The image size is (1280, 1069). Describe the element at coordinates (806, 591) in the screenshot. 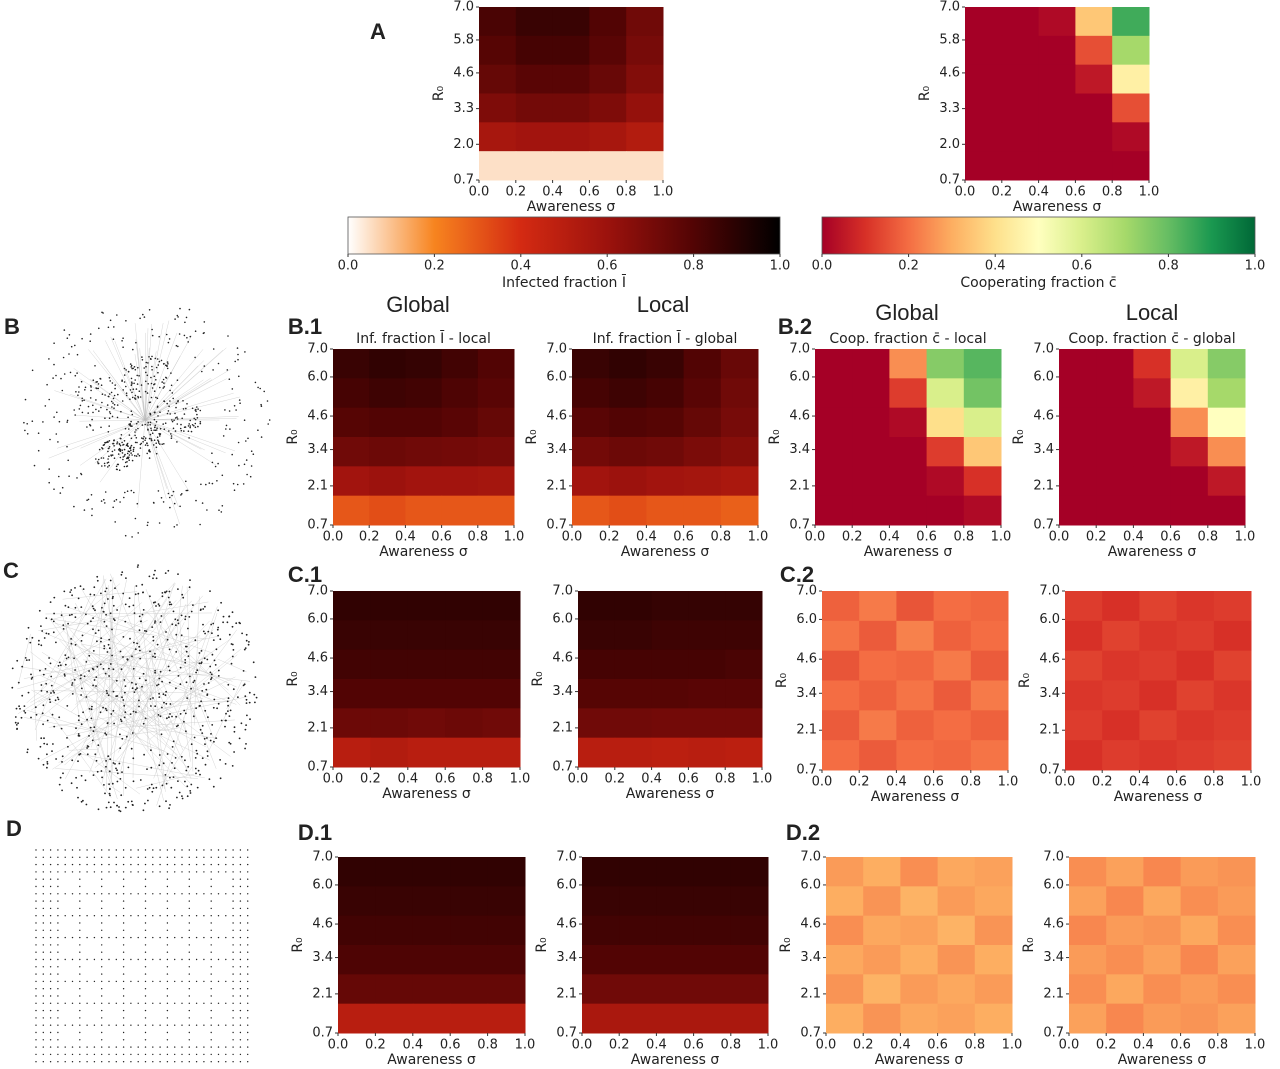

I see `y-tick-label: 7.0` at that location.